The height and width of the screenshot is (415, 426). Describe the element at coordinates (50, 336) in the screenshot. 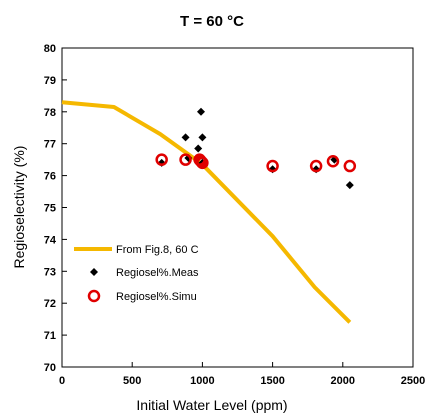

I see `y-tick-label: 71` at that location.